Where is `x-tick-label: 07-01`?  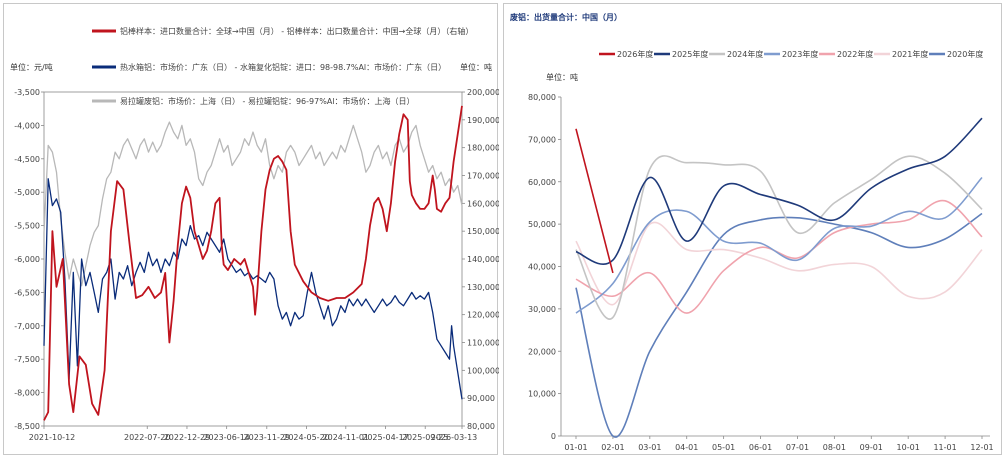
x-tick-label: 07-01 is located at coordinates (797, 447).